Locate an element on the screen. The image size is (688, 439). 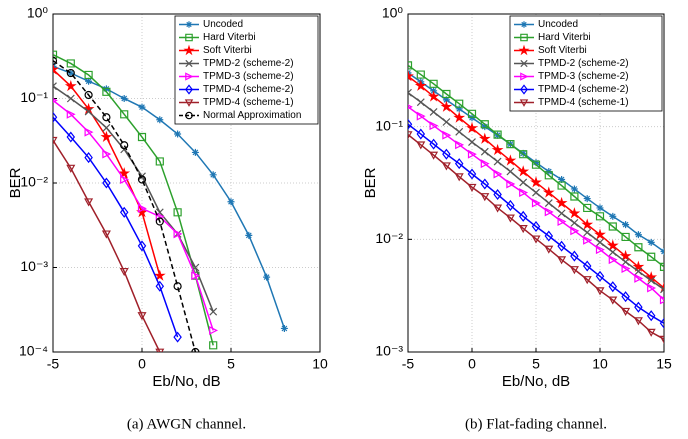
legend-label: Hard Viterbi is located at coordinates (229, 37).